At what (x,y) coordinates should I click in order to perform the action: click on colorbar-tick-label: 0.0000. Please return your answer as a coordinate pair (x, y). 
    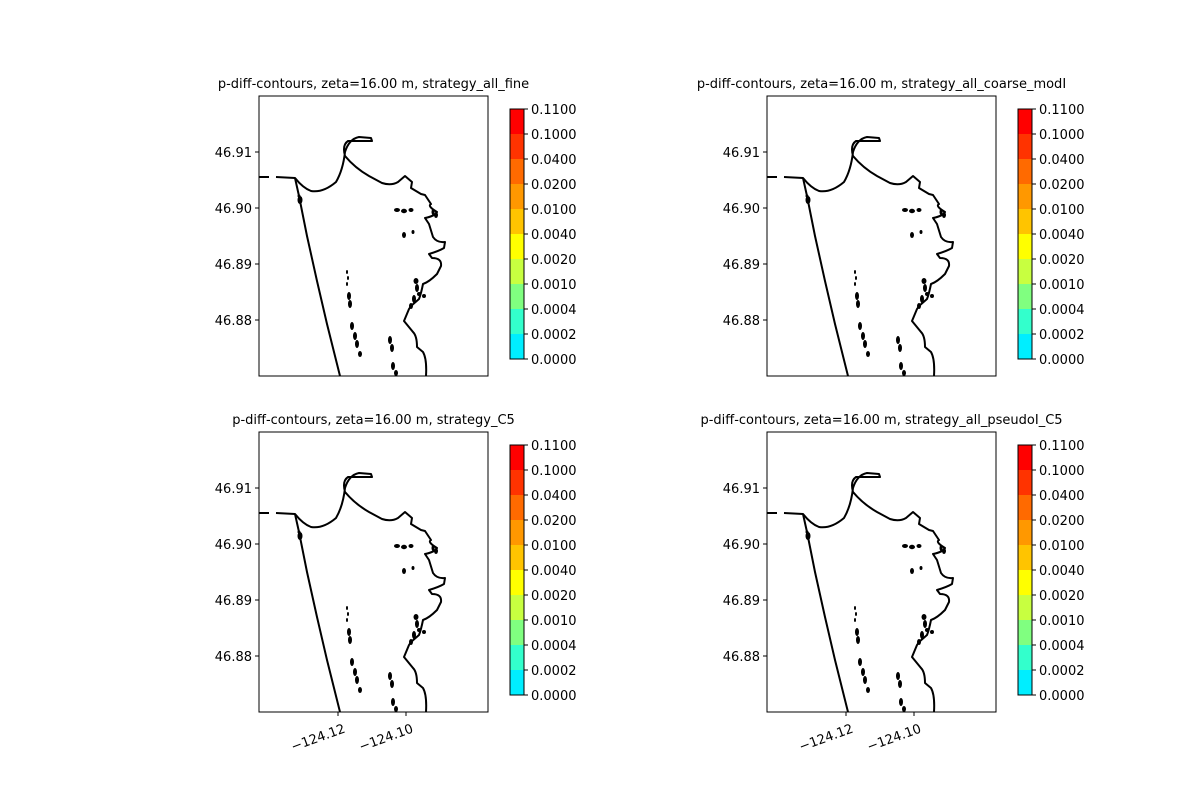
    Looking at the image, I should click on (1062, 360).